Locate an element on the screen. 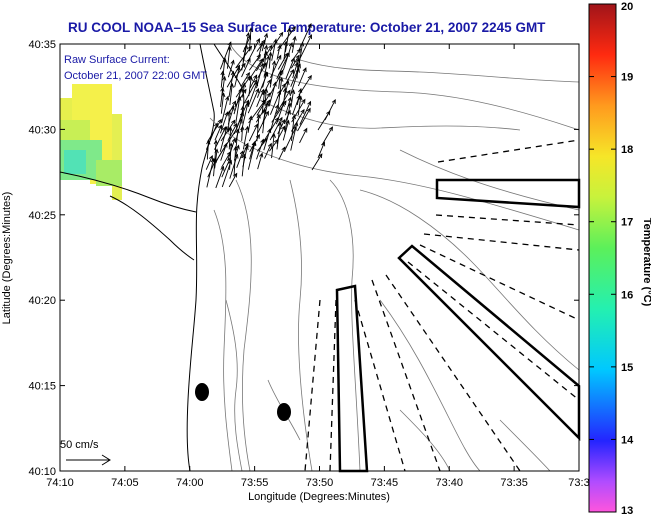  colorbar-tick-label: 16 is located at coordinates (627, 295).